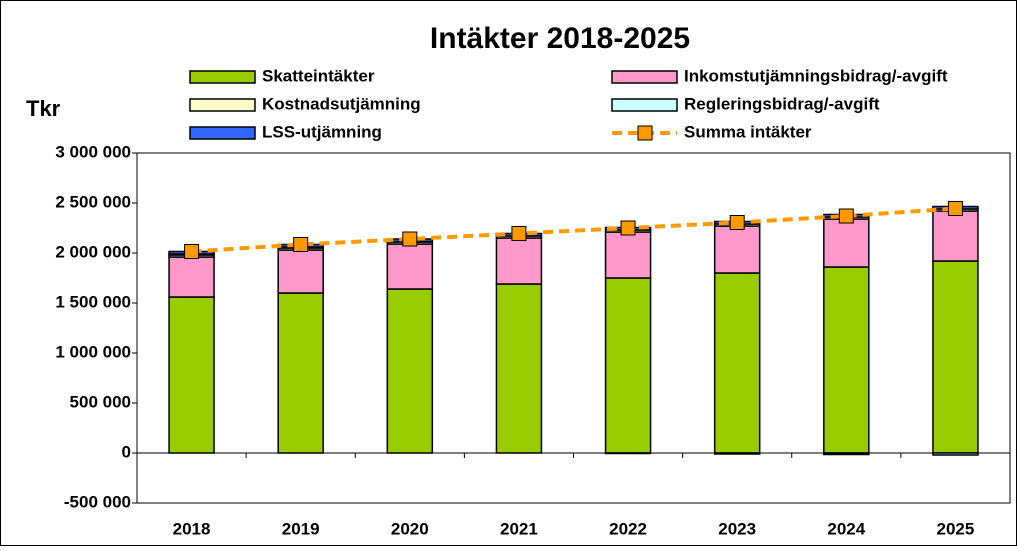 The image size is (1017, 551). I want to click on y-tick-label: 500 000, so click(100, 401).